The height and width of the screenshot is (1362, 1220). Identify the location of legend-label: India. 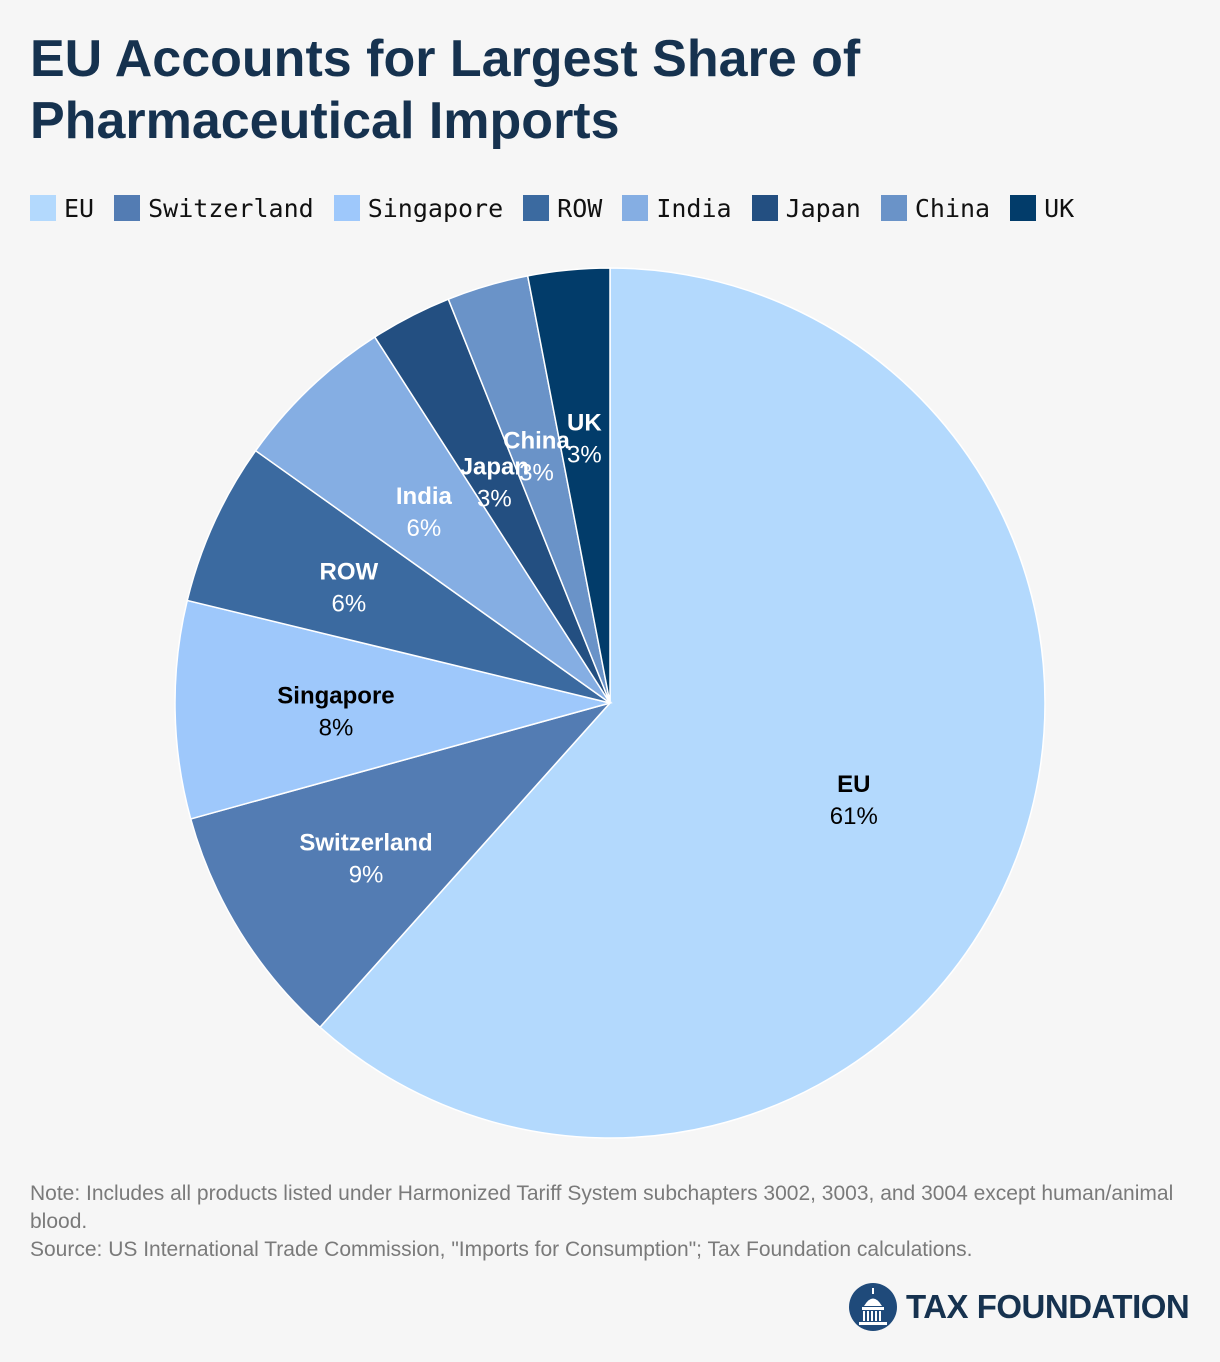
(694, 208).